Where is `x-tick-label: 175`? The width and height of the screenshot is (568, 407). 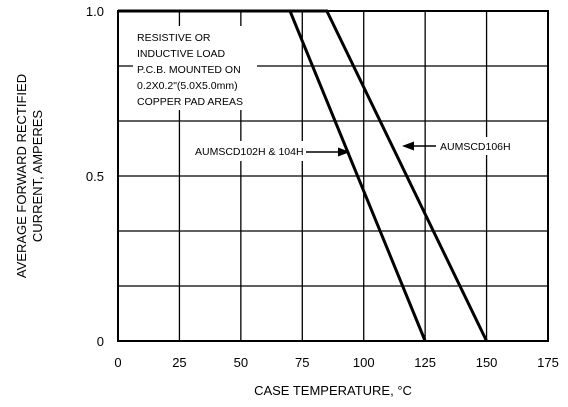 x-tick-label: 175 is located at coordinates (548, 362).